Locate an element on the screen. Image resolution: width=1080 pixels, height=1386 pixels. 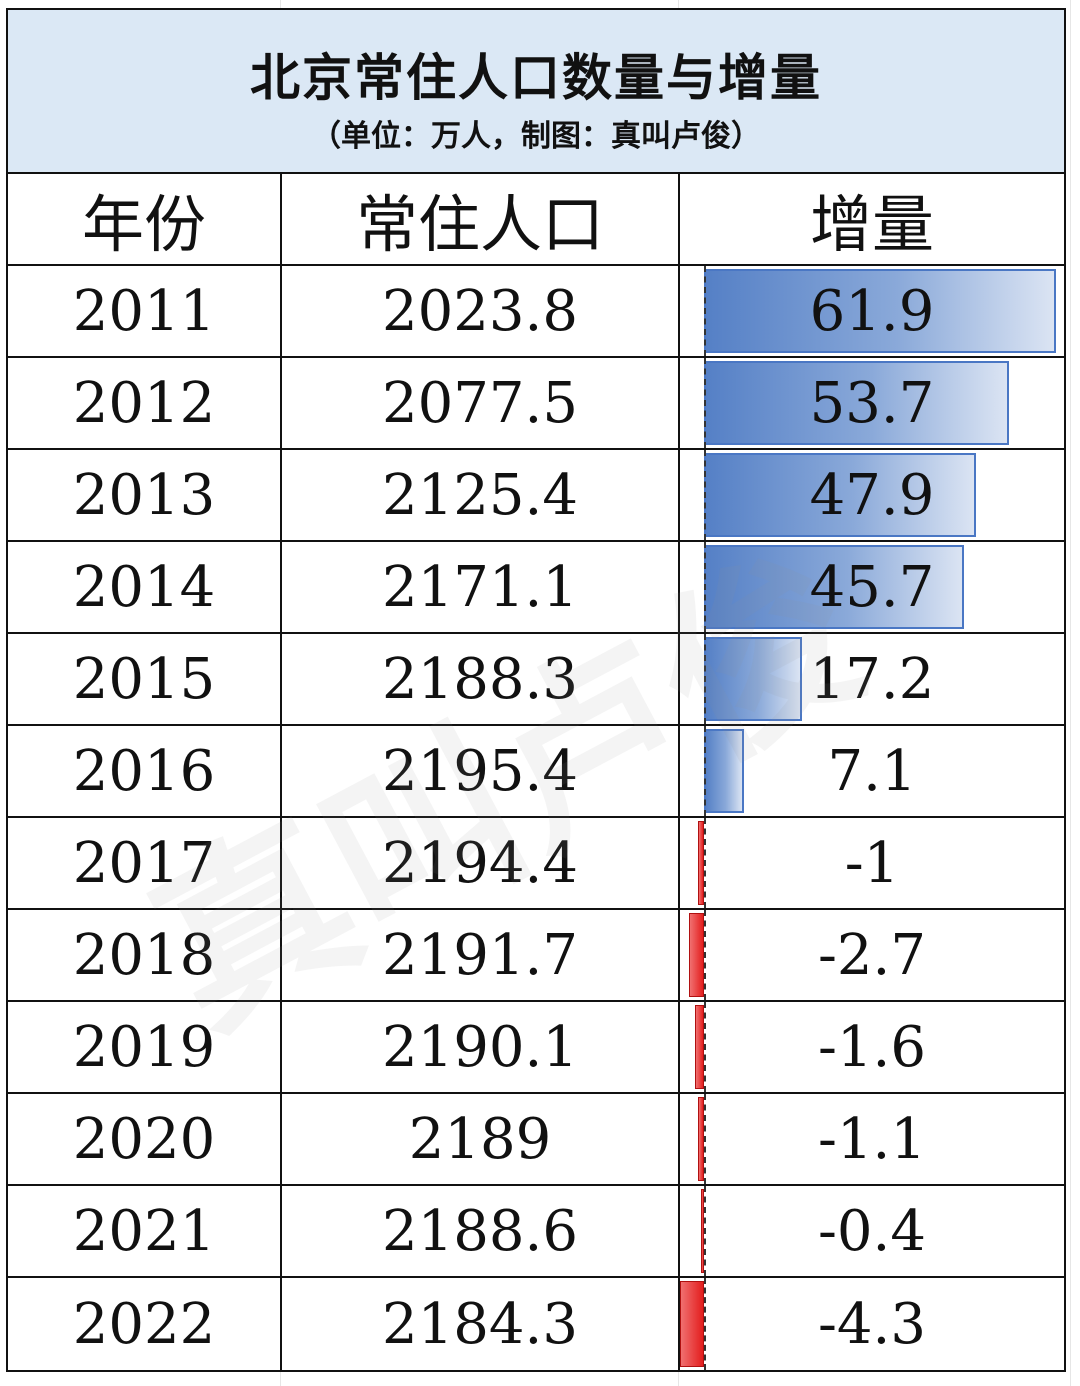
population-cell: 2194.4 is located at coordinates (481, 863).